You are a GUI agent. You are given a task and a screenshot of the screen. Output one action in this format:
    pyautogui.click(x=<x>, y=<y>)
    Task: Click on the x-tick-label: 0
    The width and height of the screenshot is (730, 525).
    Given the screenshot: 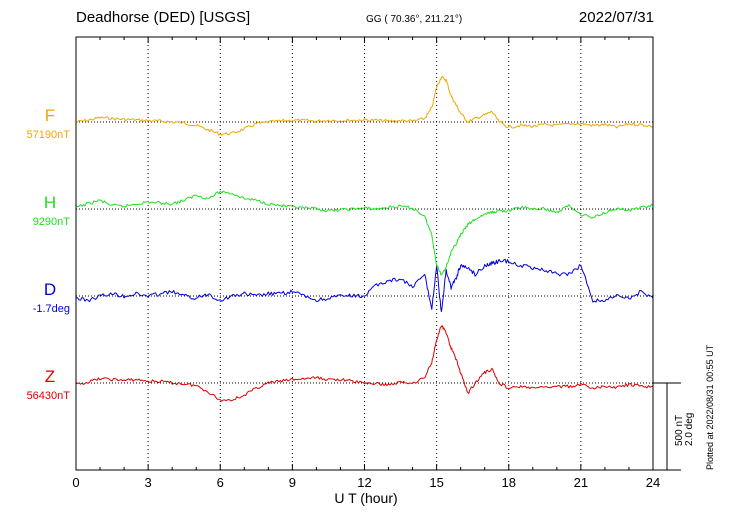 What is the action you would take?
    pyautogui.click(x=75, y=482)
    